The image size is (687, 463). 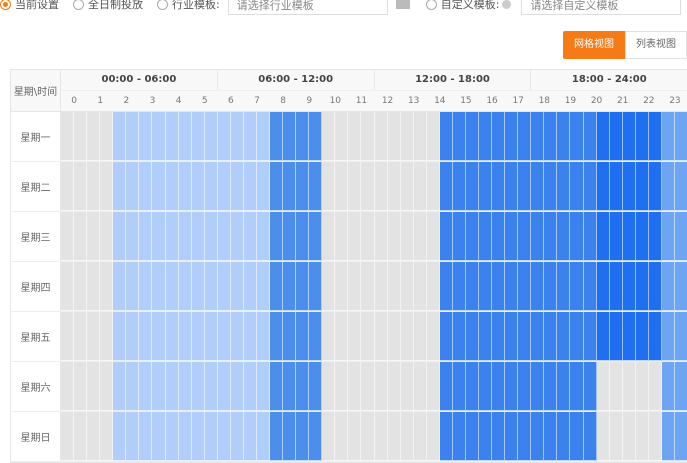 I want to click on hour-label: 0, so click(x=74, y=101).